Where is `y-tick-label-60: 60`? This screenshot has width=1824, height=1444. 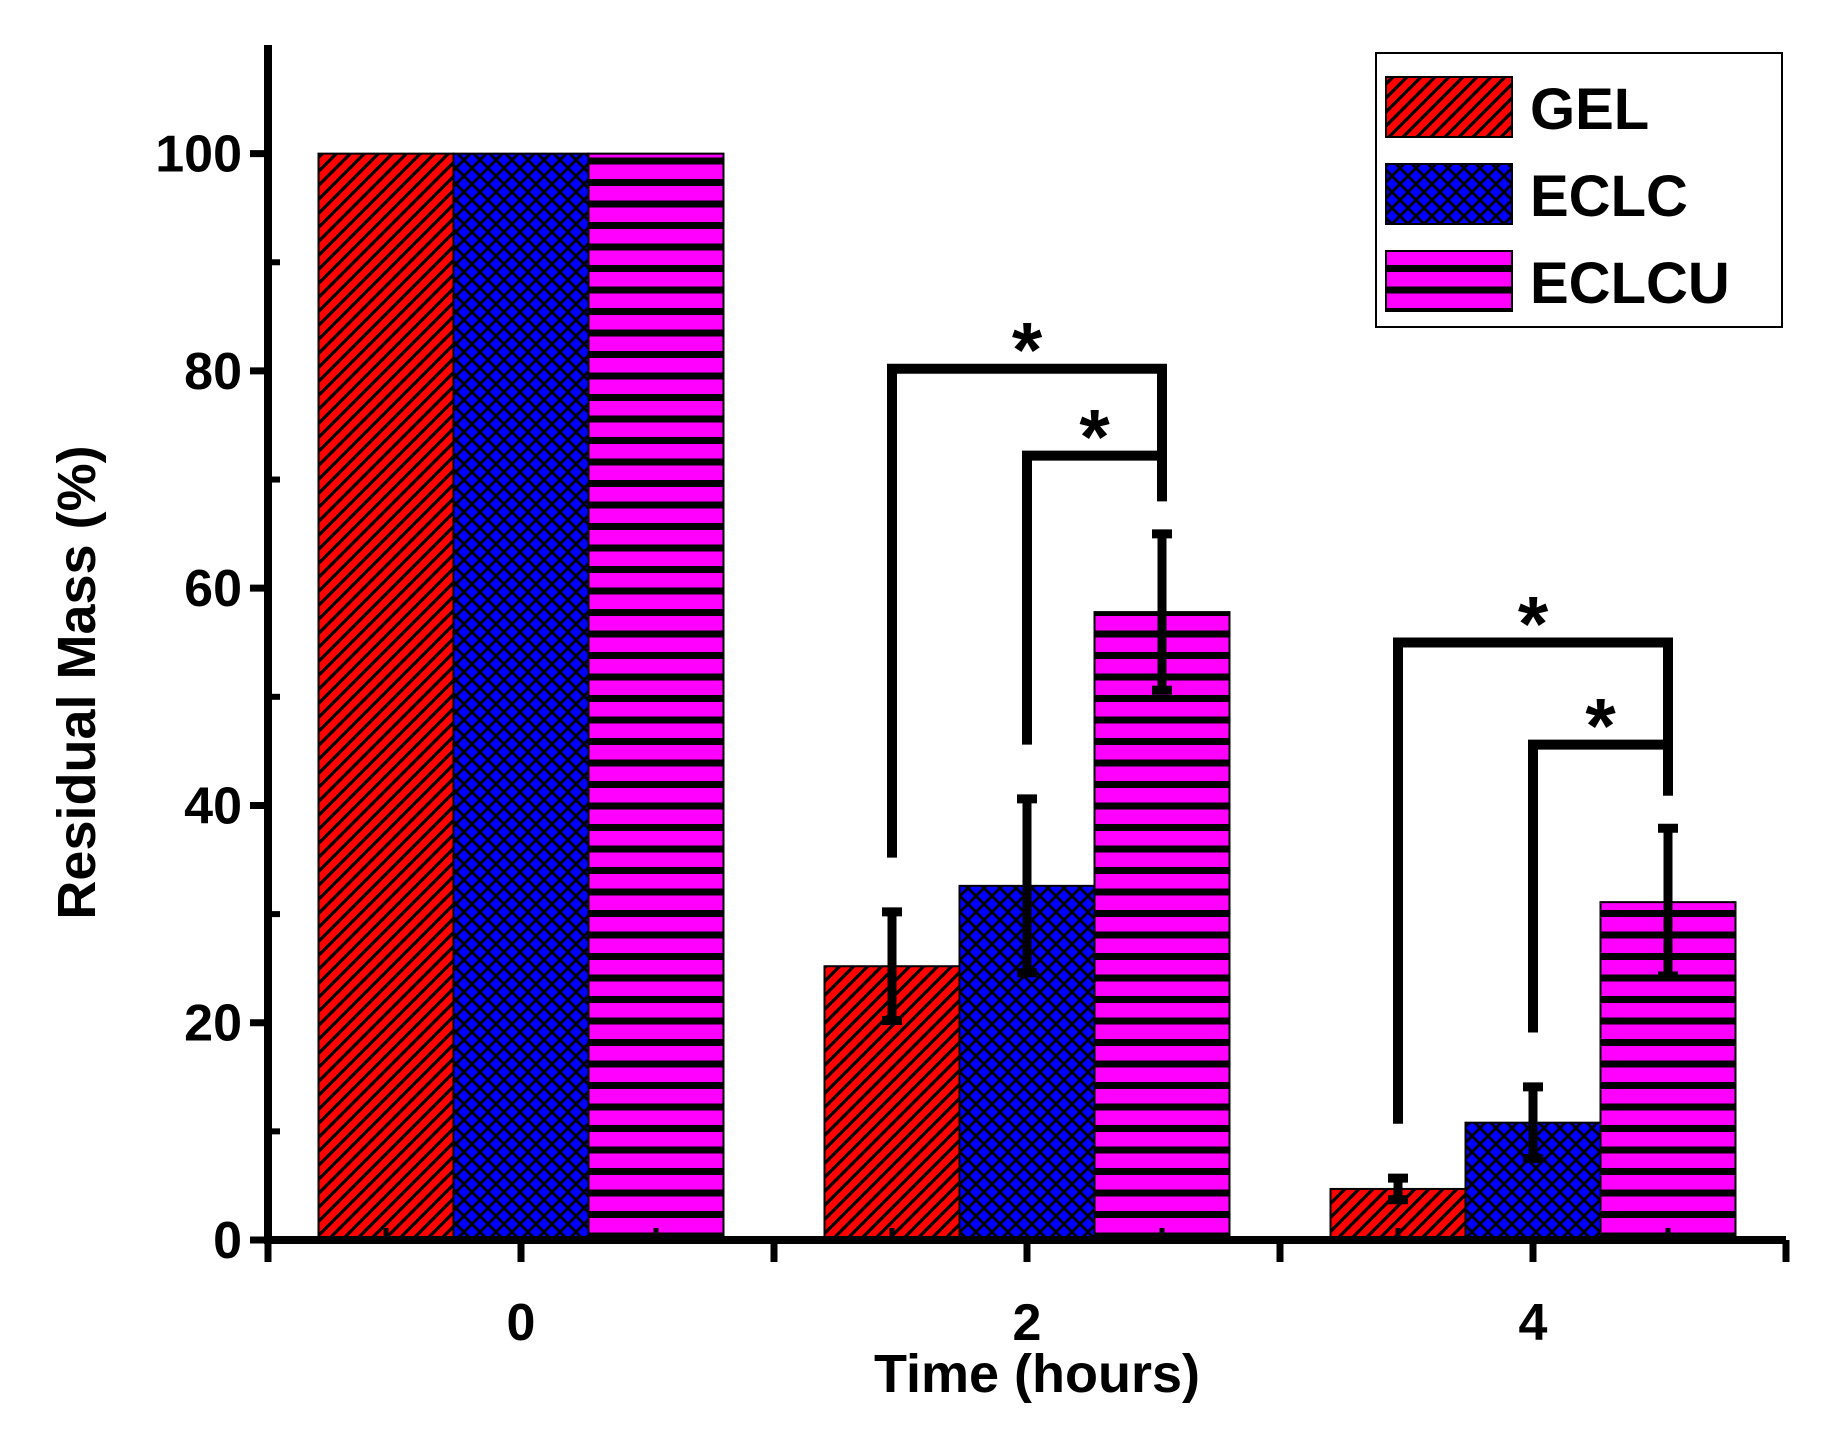
y-tick-label-60: 60 is located at coordinates (213, 589).